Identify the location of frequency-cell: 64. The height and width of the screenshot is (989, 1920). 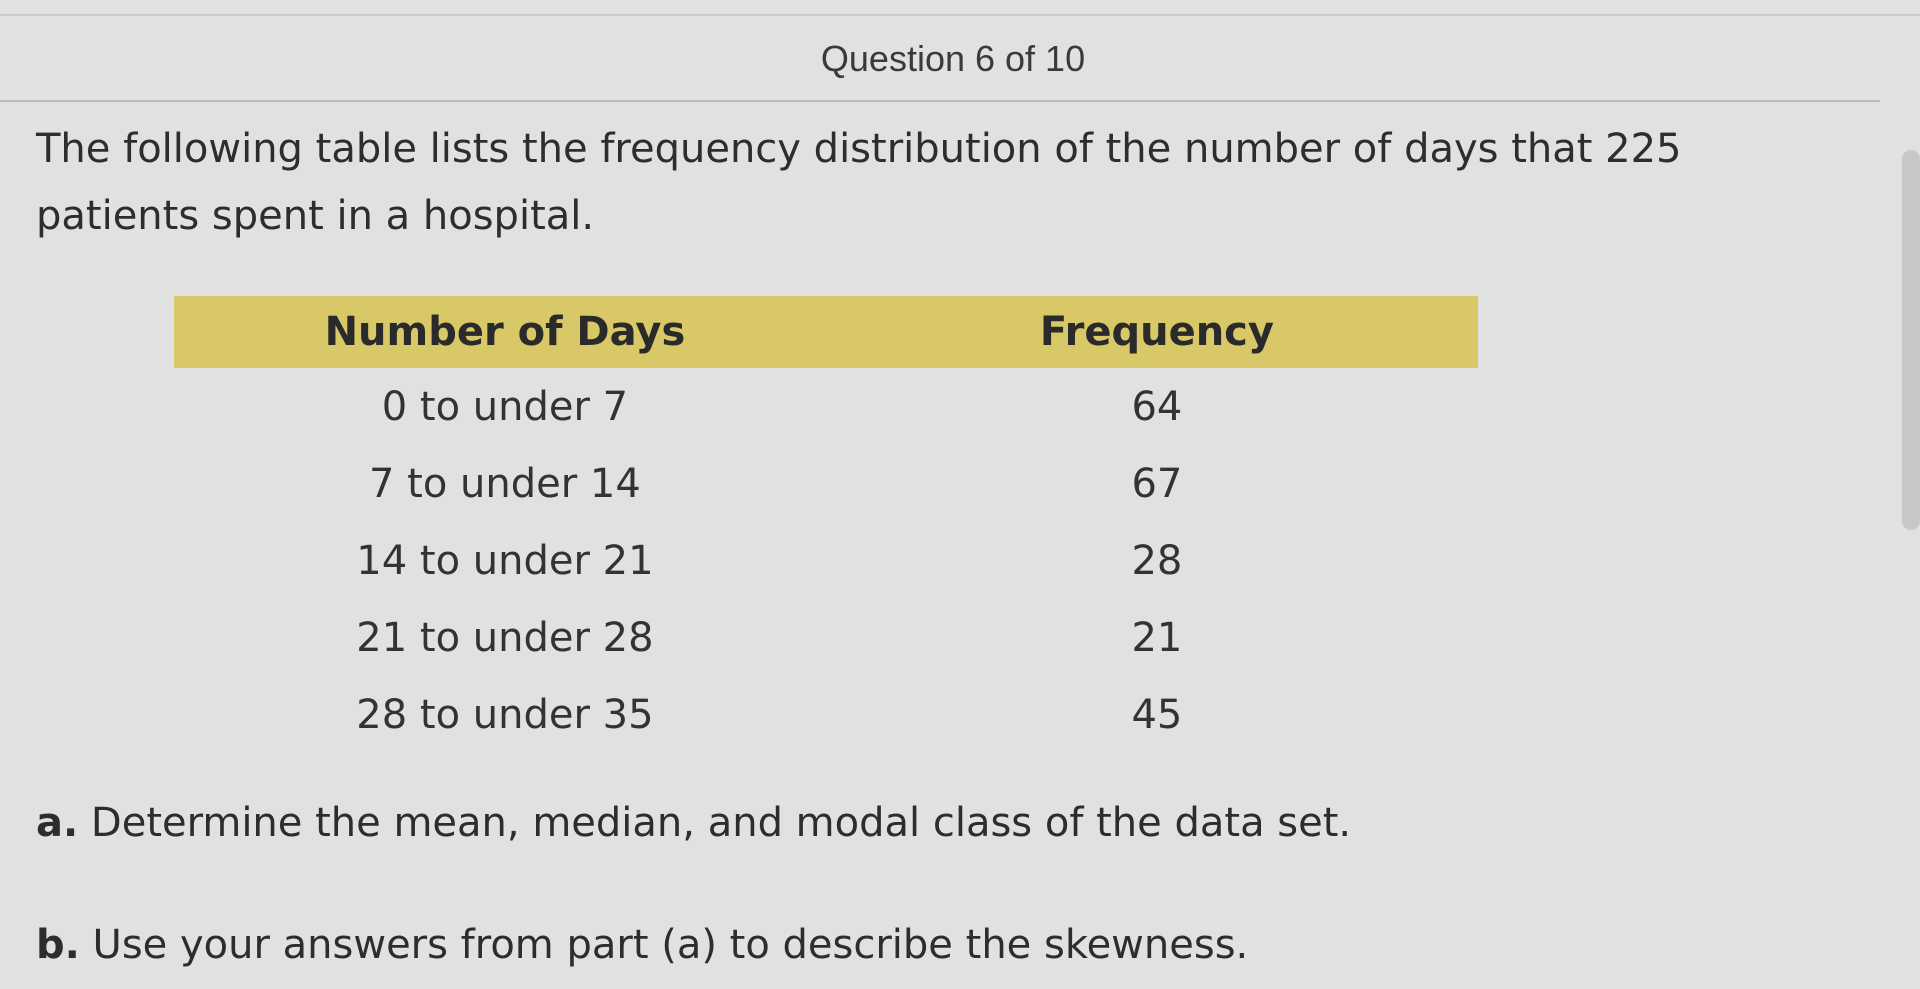
(1157, 406).